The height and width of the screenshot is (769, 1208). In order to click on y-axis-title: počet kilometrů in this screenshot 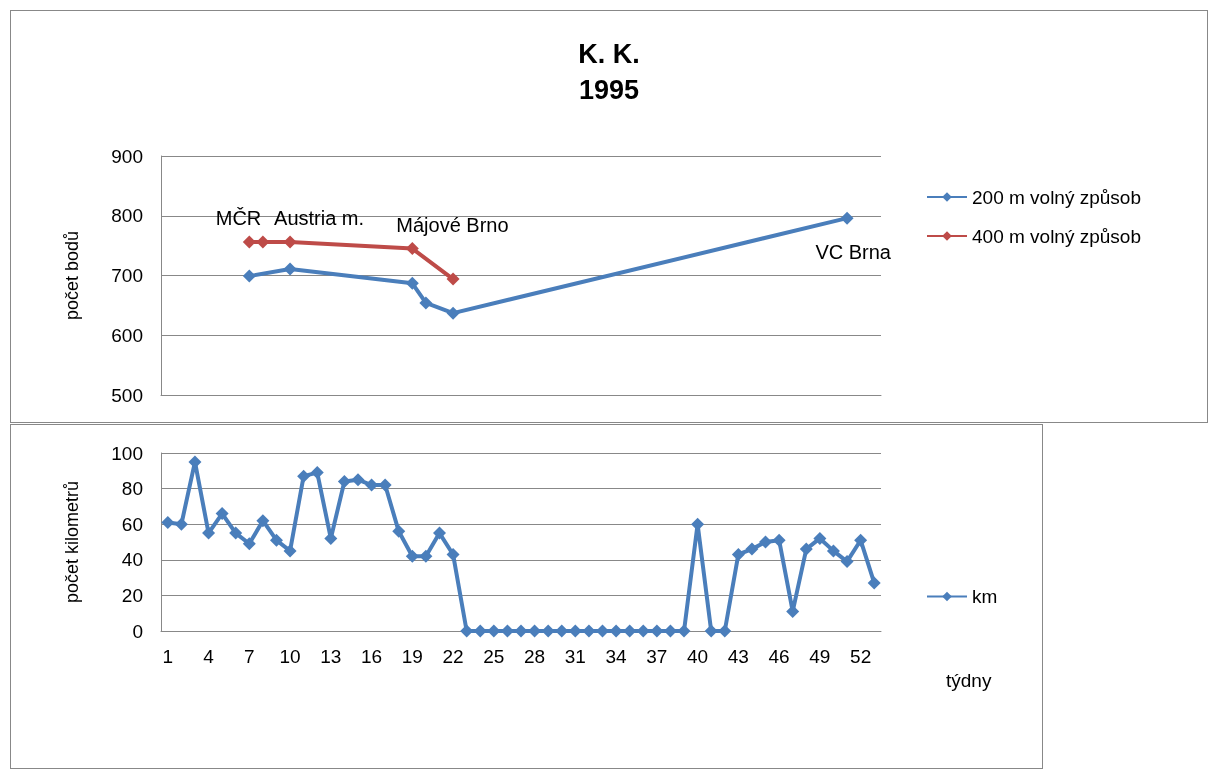, I will do `click(72, 542)`.